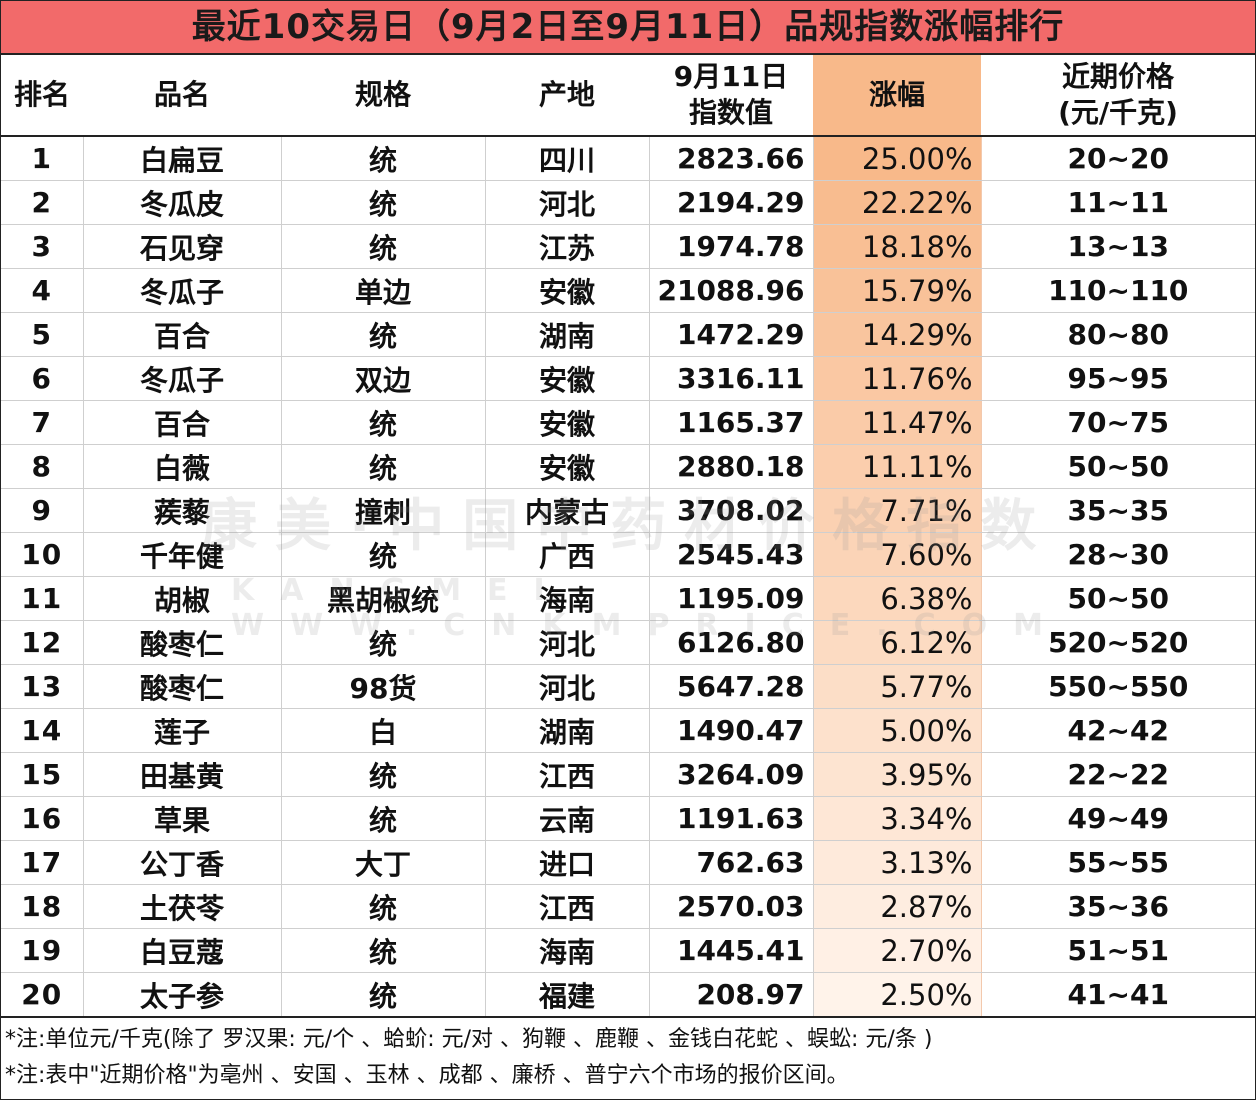 This screenshot has height=1100, width=1256. I want to click on table-row: 15 田基黄统江西 3264.09 3.95% 22~22, so click(628, 774).